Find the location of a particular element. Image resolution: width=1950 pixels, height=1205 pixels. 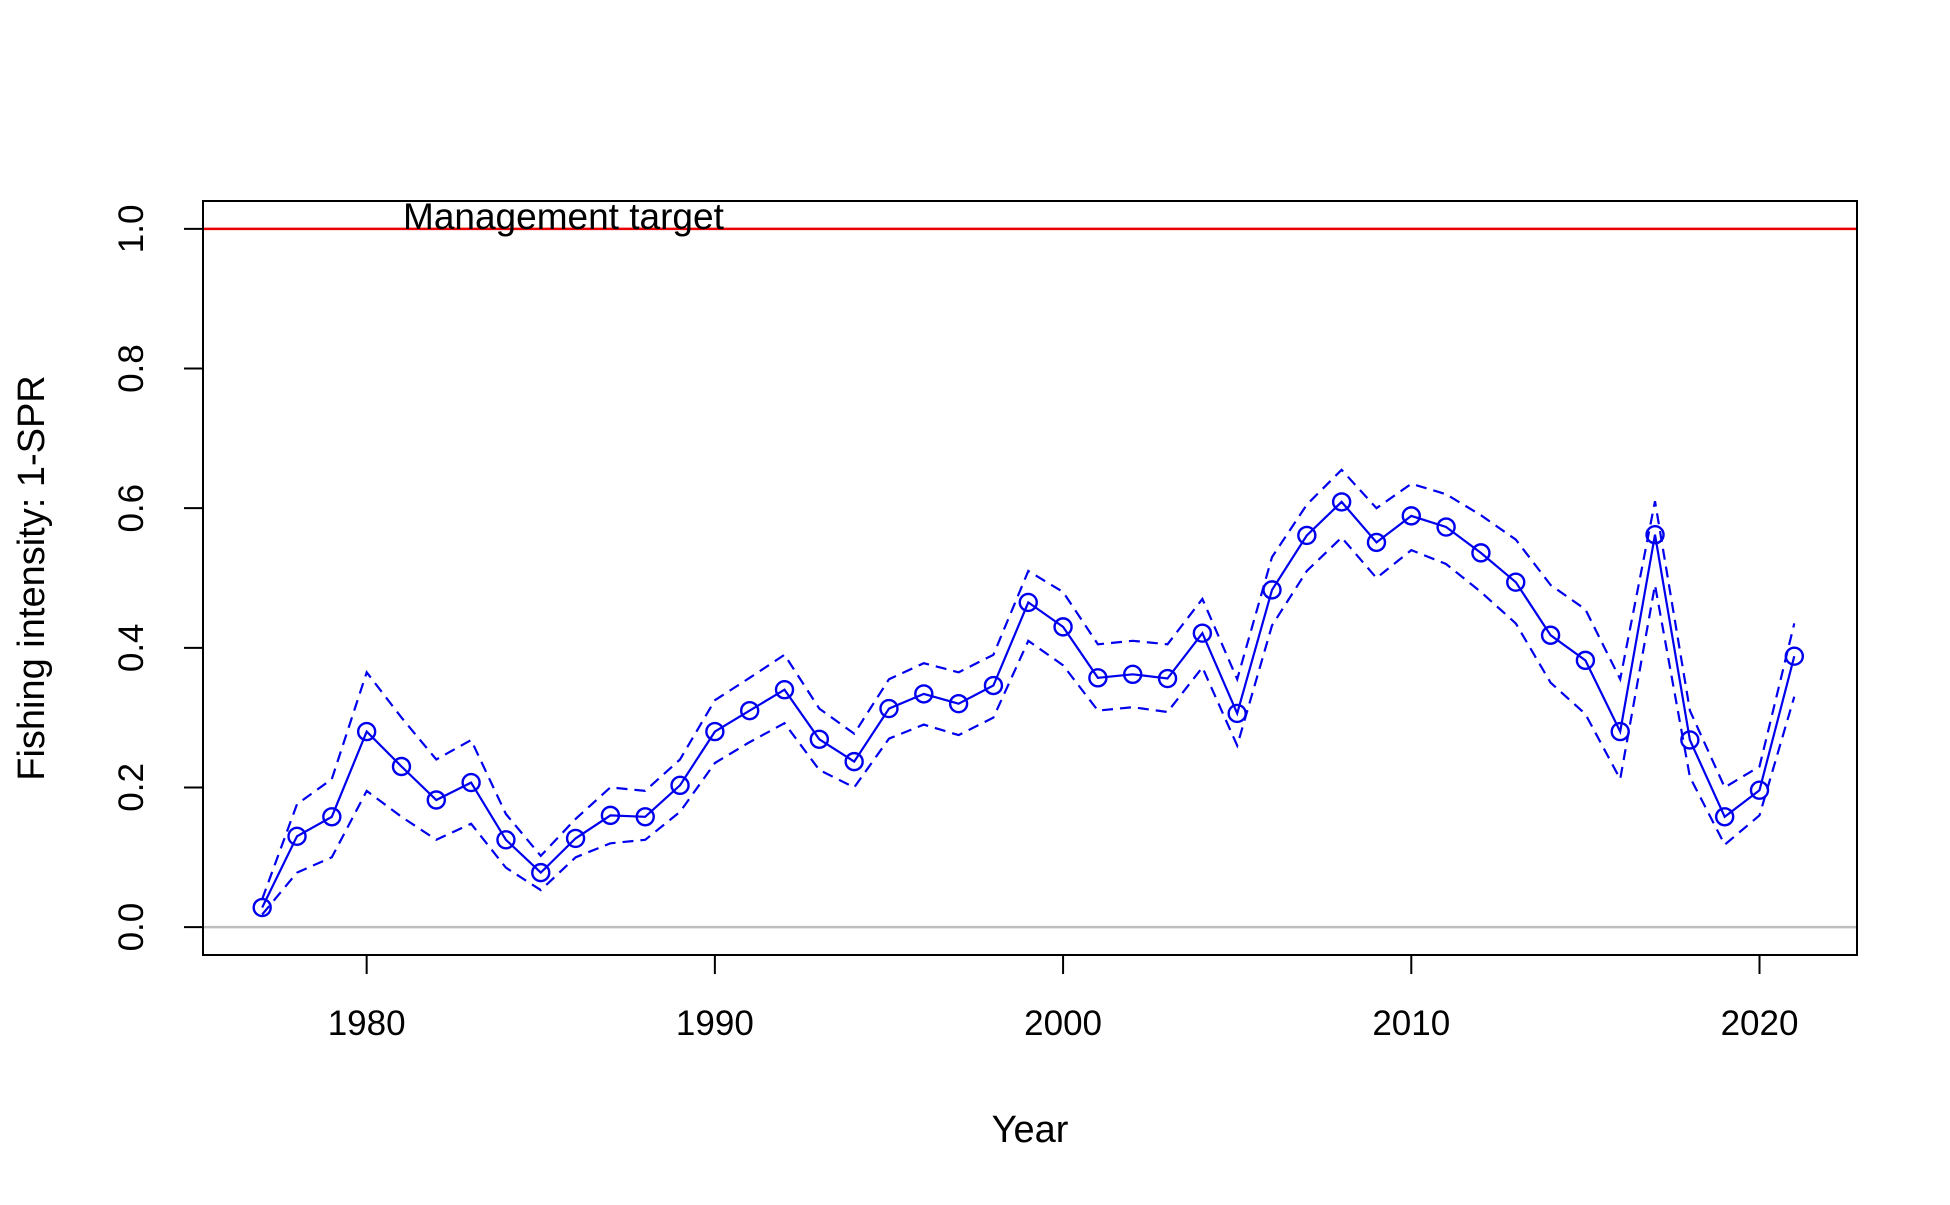

y-tick-label: 0.2 is located at coordinates (131, 787).